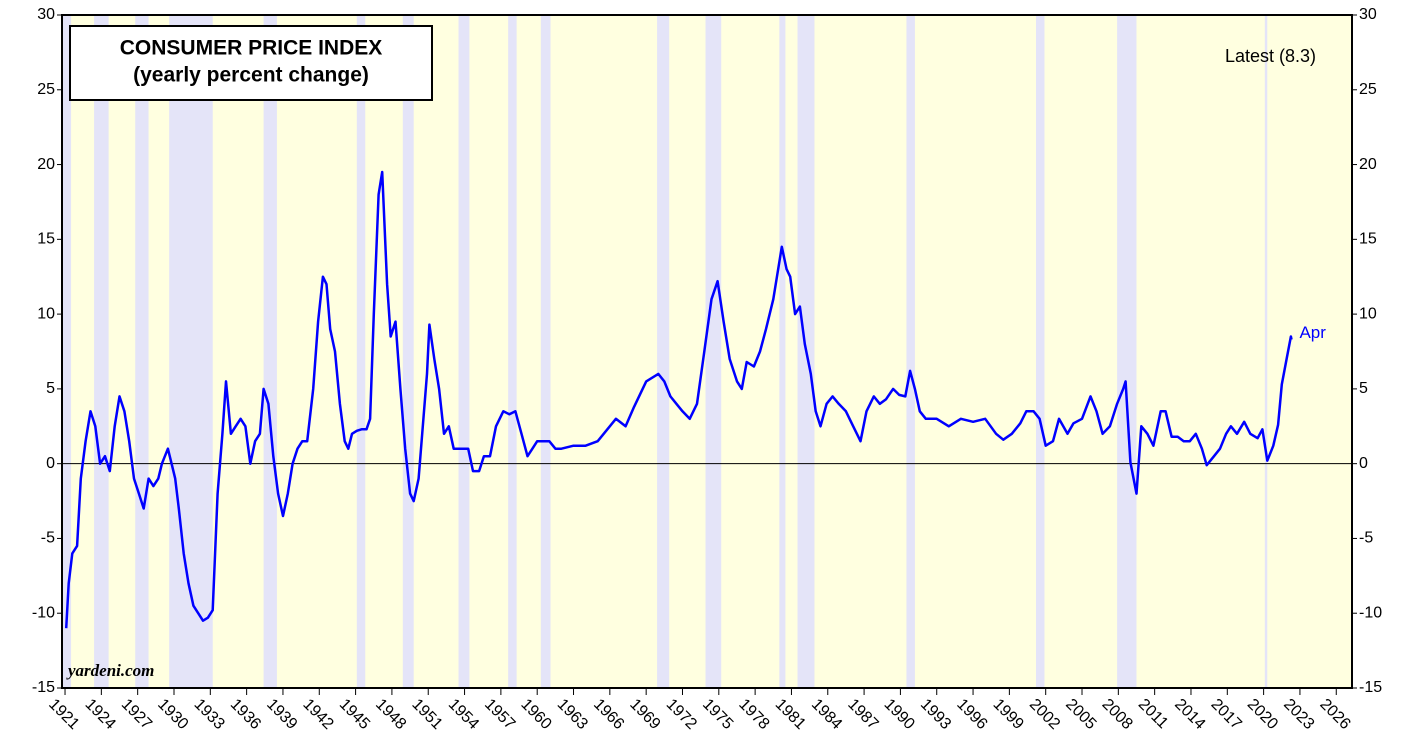 Image resolution: width=1421 pixels, height=747 pixels. Describe the element at coordinates (535, 714) in the screenshot. I see `x-tick-label: 1960` at that location.